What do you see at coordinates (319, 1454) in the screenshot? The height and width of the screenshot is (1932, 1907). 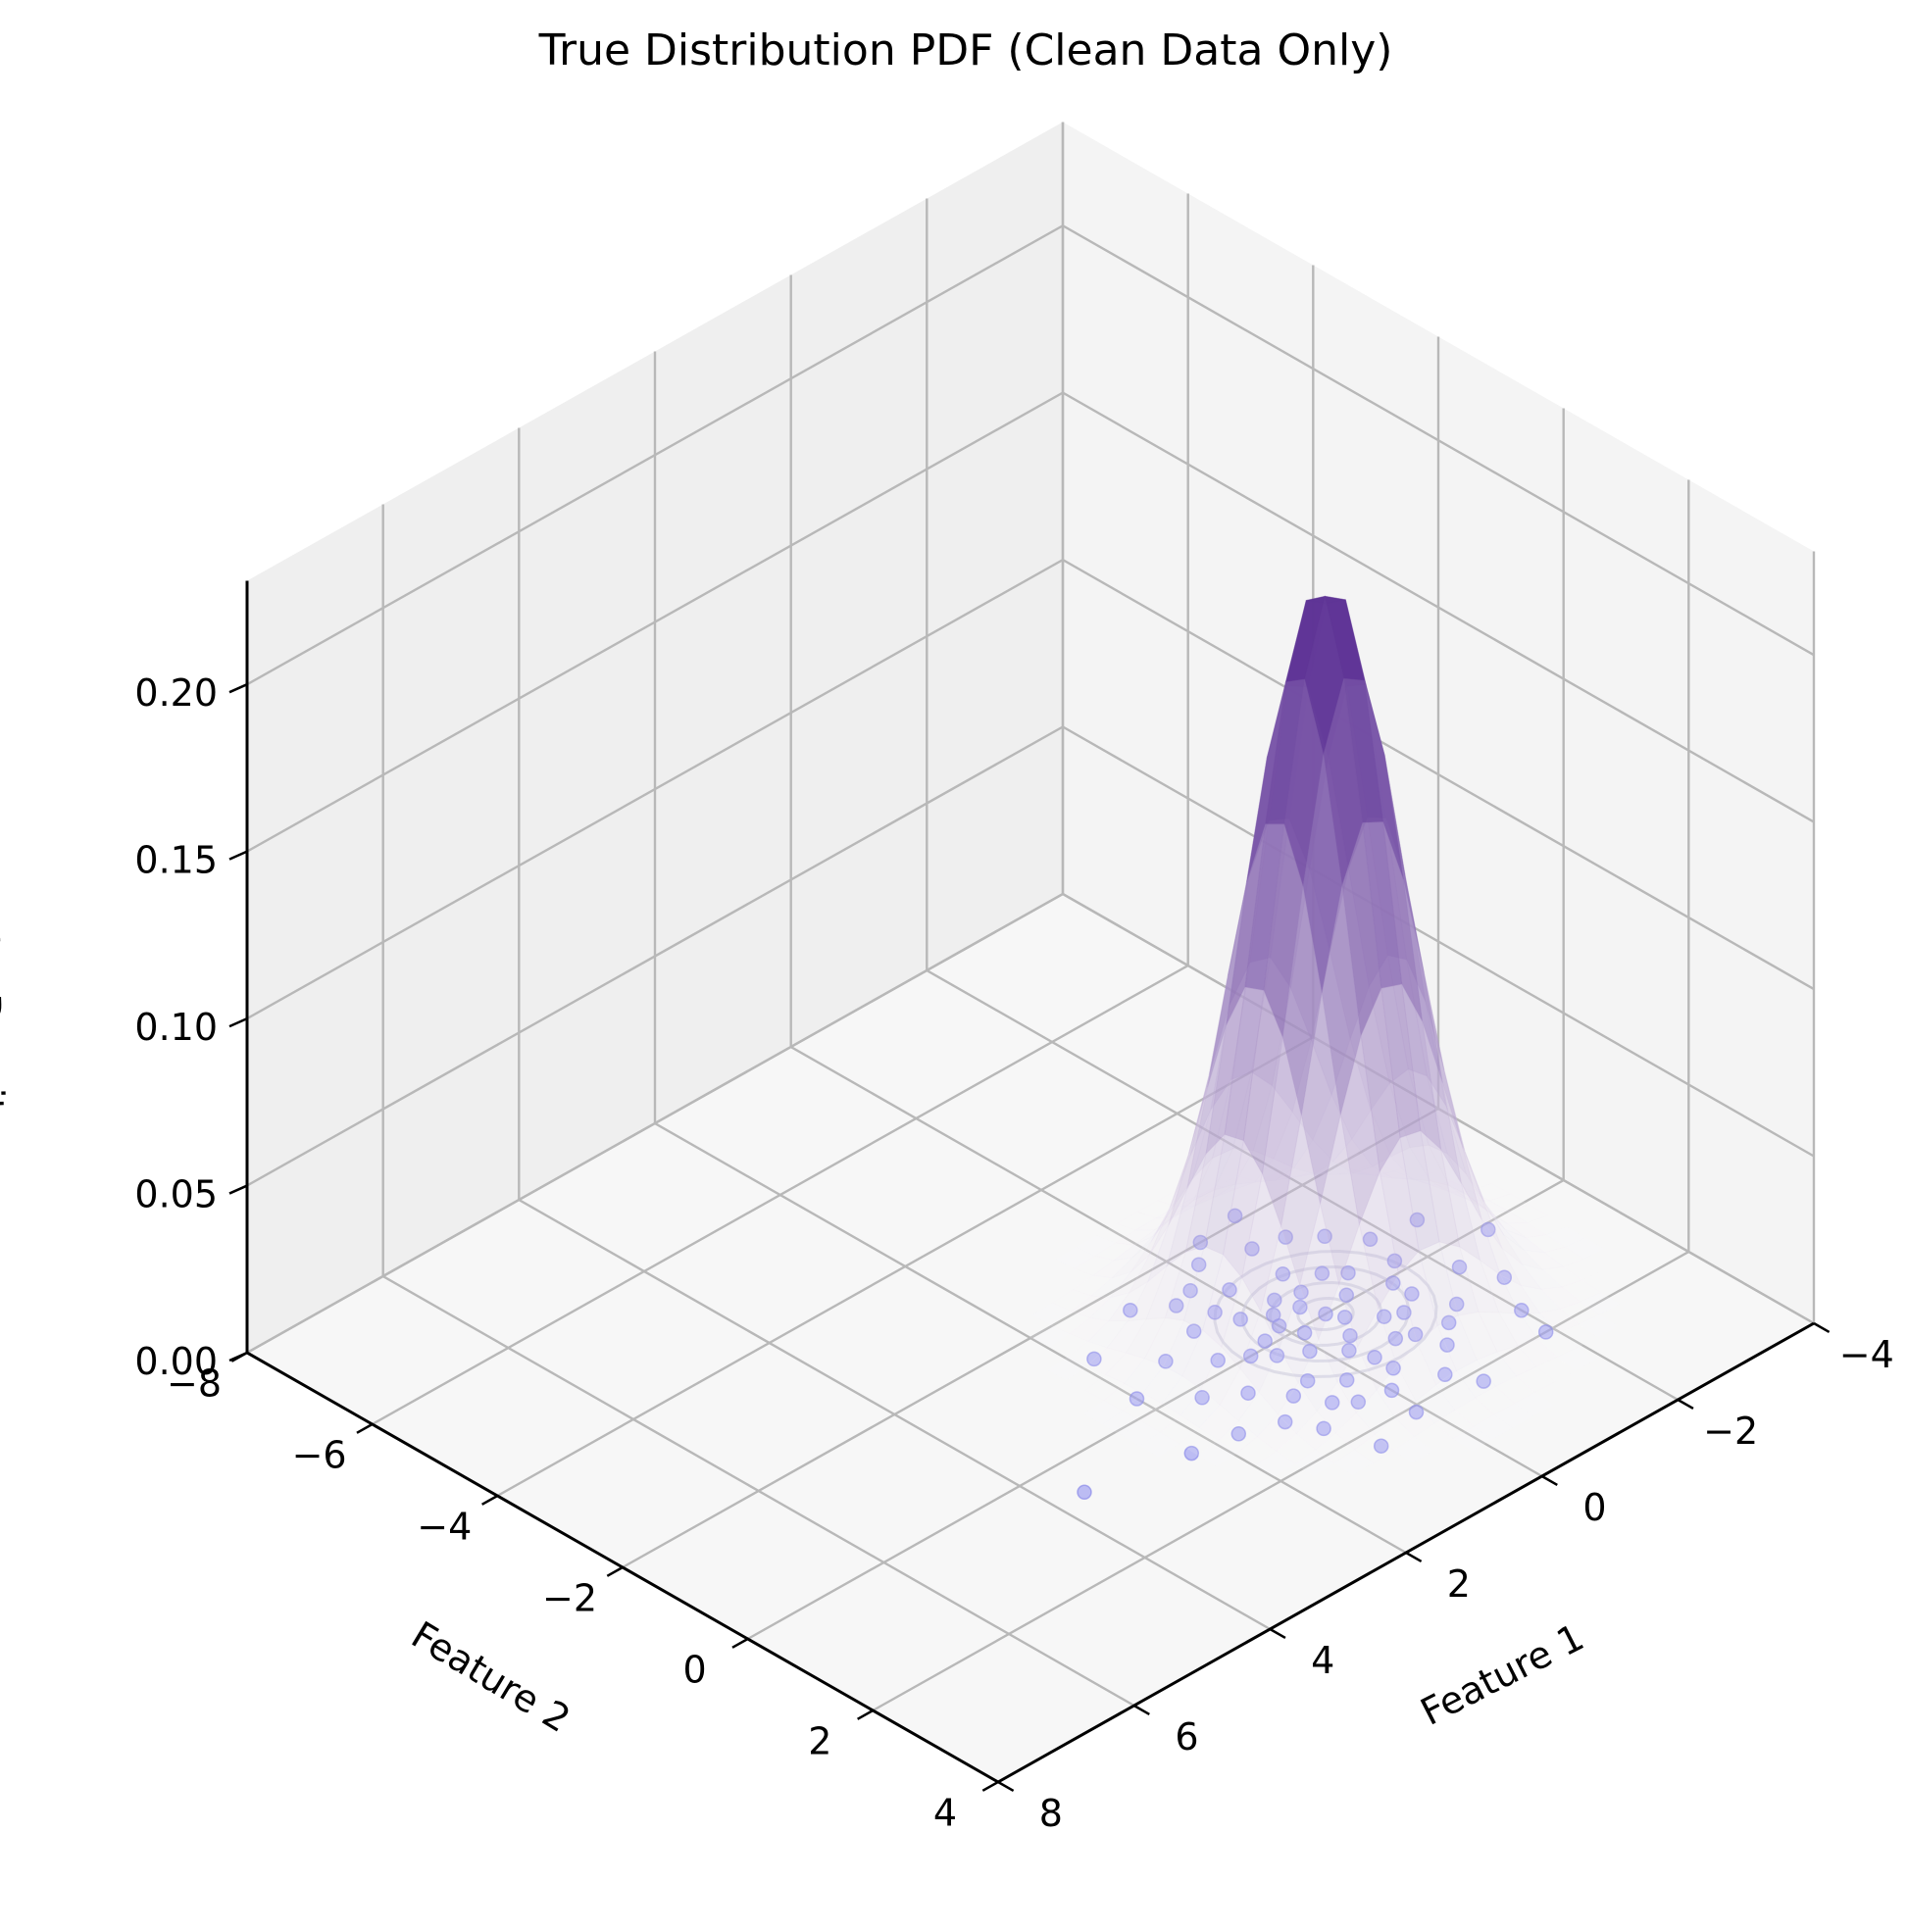 I see `y-tick-label: −6` at bounding box center [319, 1454].